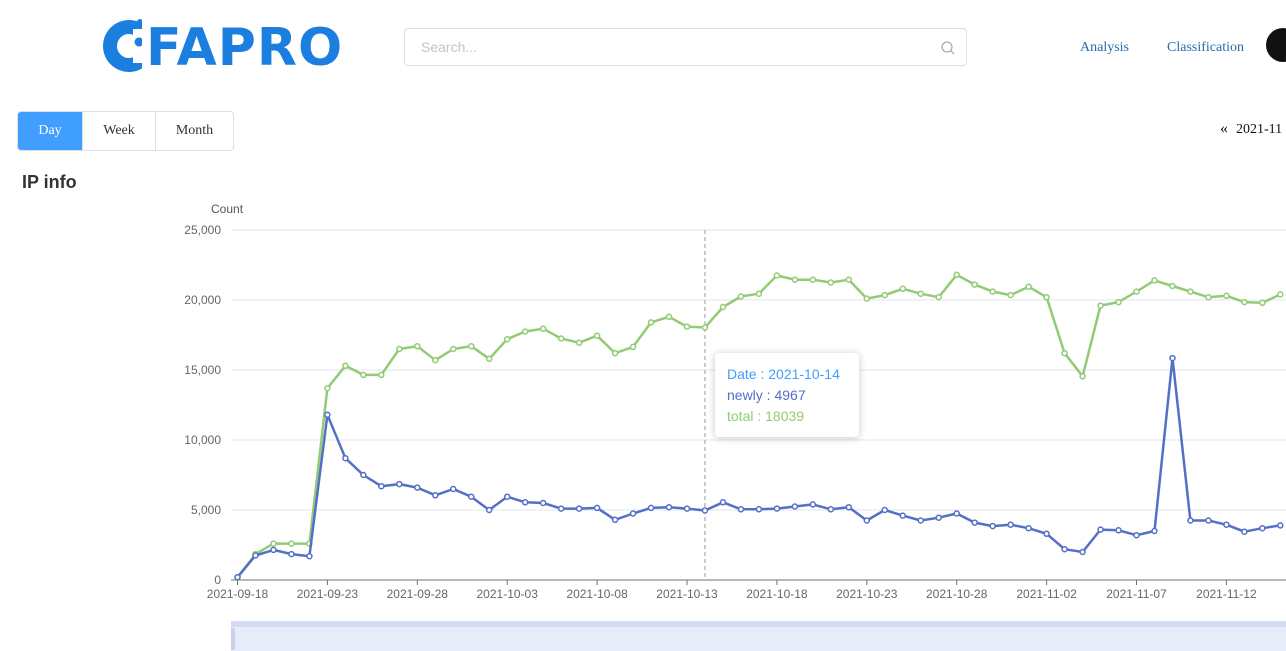  I want to click on nav-analysis-link: Analysis, so click(1104, 47).